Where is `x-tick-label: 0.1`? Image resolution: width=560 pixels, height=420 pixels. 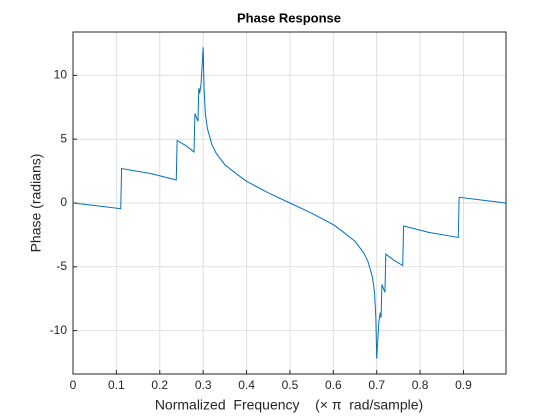
x-tick-label: 0.1 is located at coordinates (116, 385).